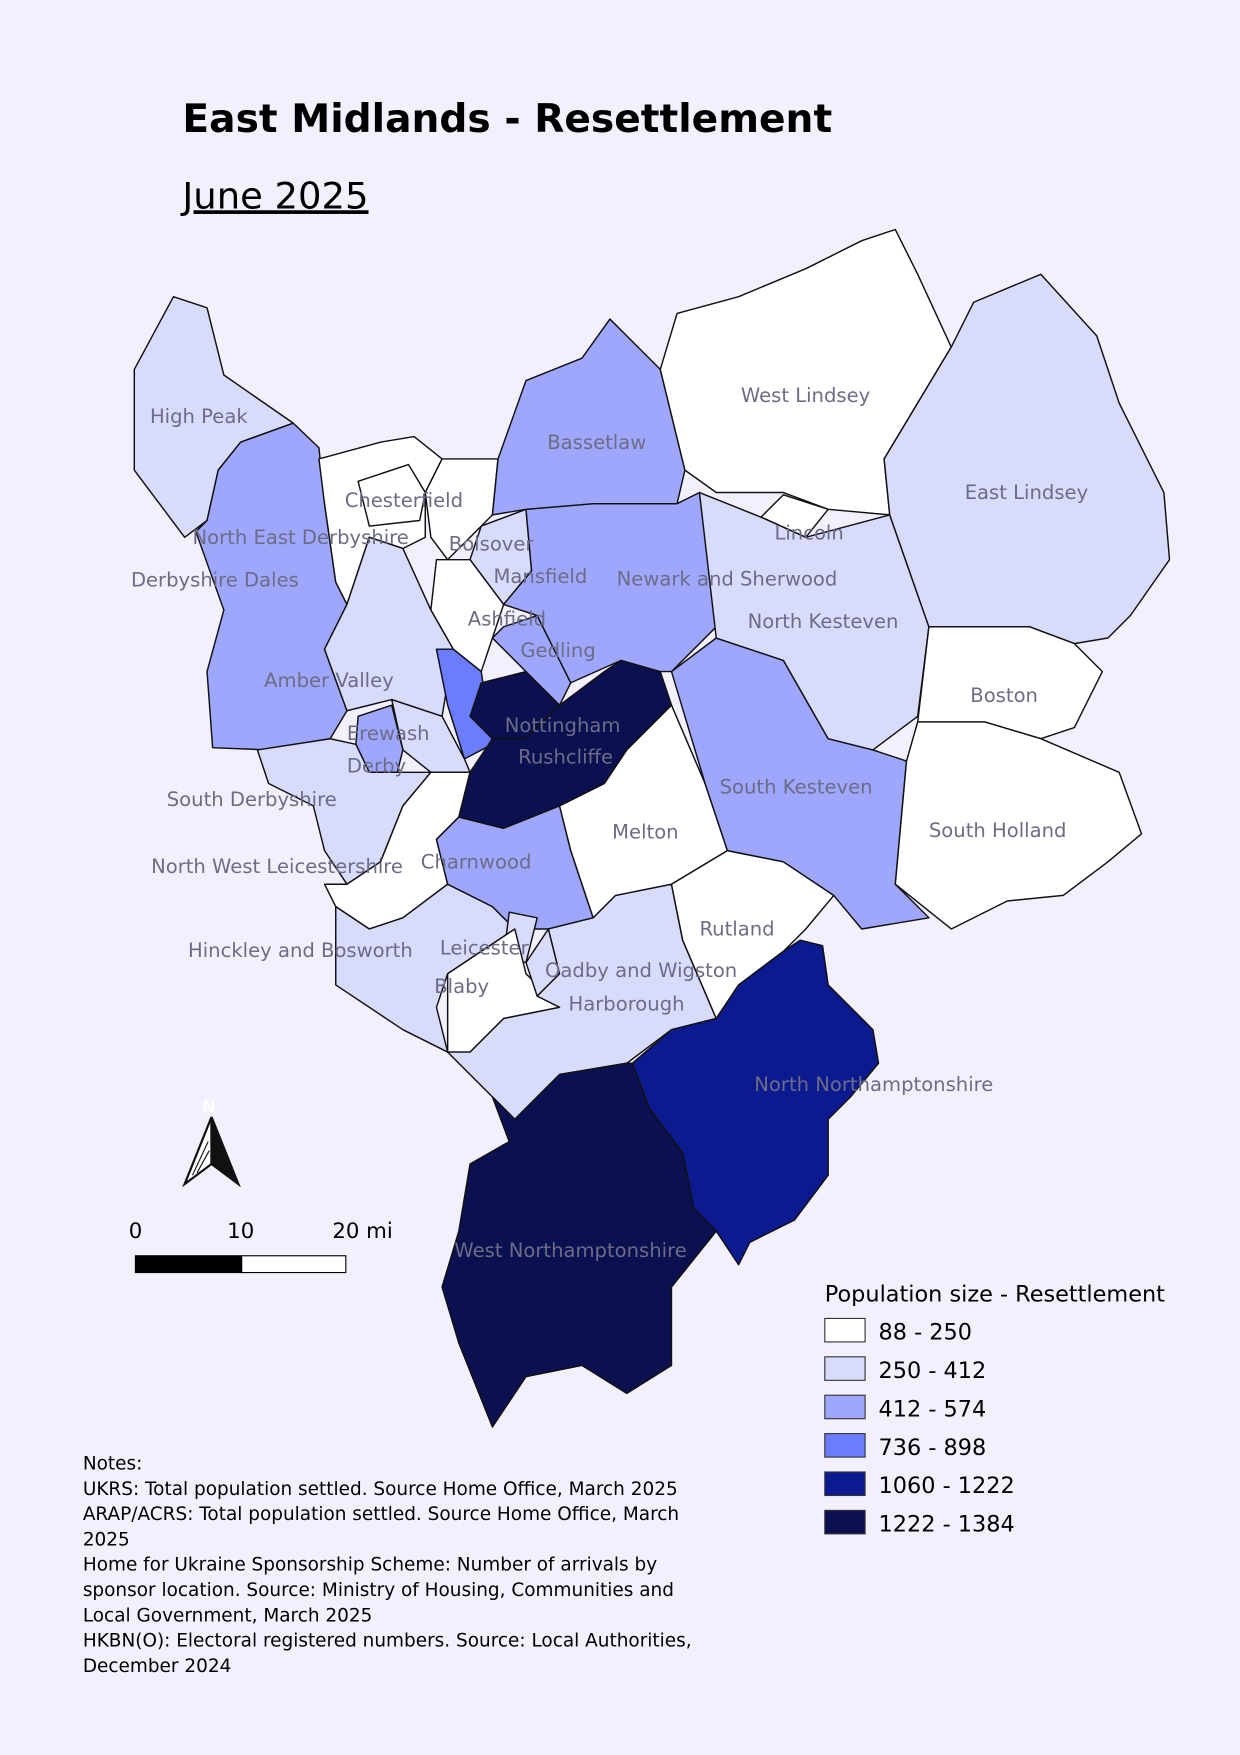  Describe the element at coordinates (933, 1409) in the screenshot. I see `legend-item-label: 412 - 574` at that location.